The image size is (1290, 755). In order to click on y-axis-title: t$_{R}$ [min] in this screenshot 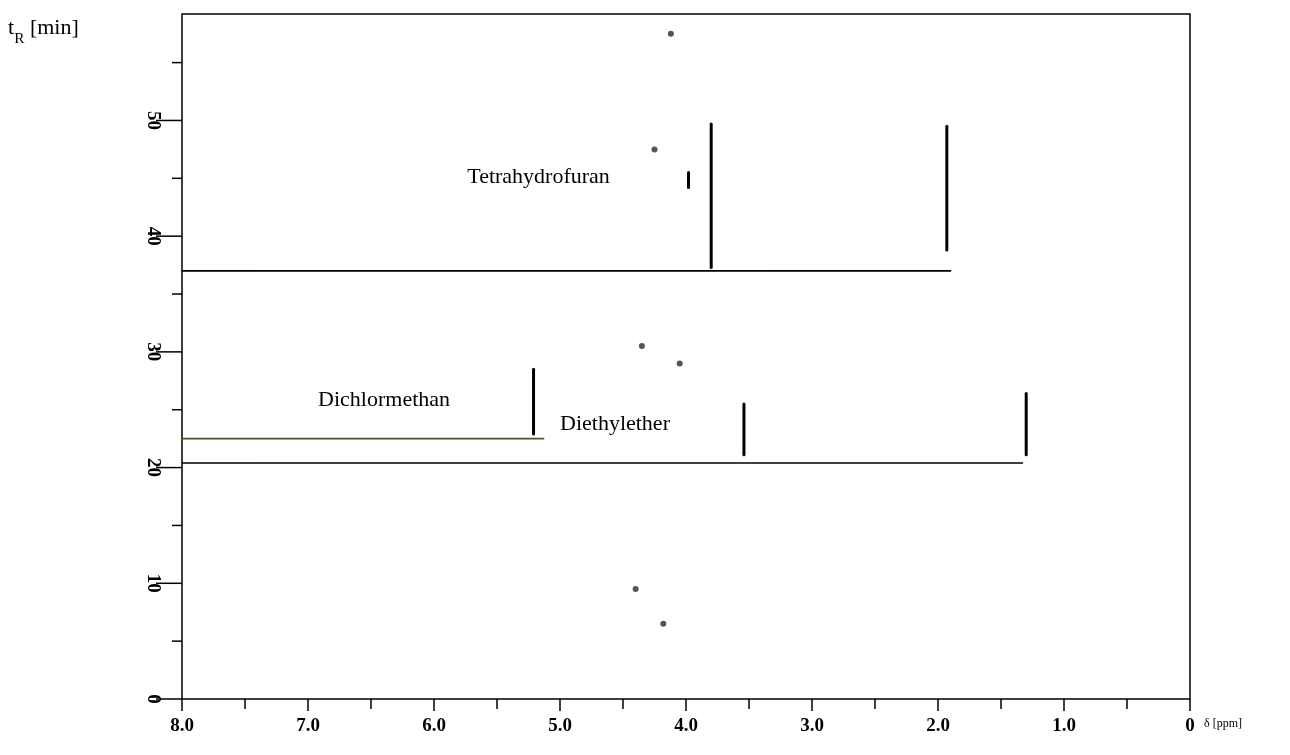, I will do `click(43, 30)`.